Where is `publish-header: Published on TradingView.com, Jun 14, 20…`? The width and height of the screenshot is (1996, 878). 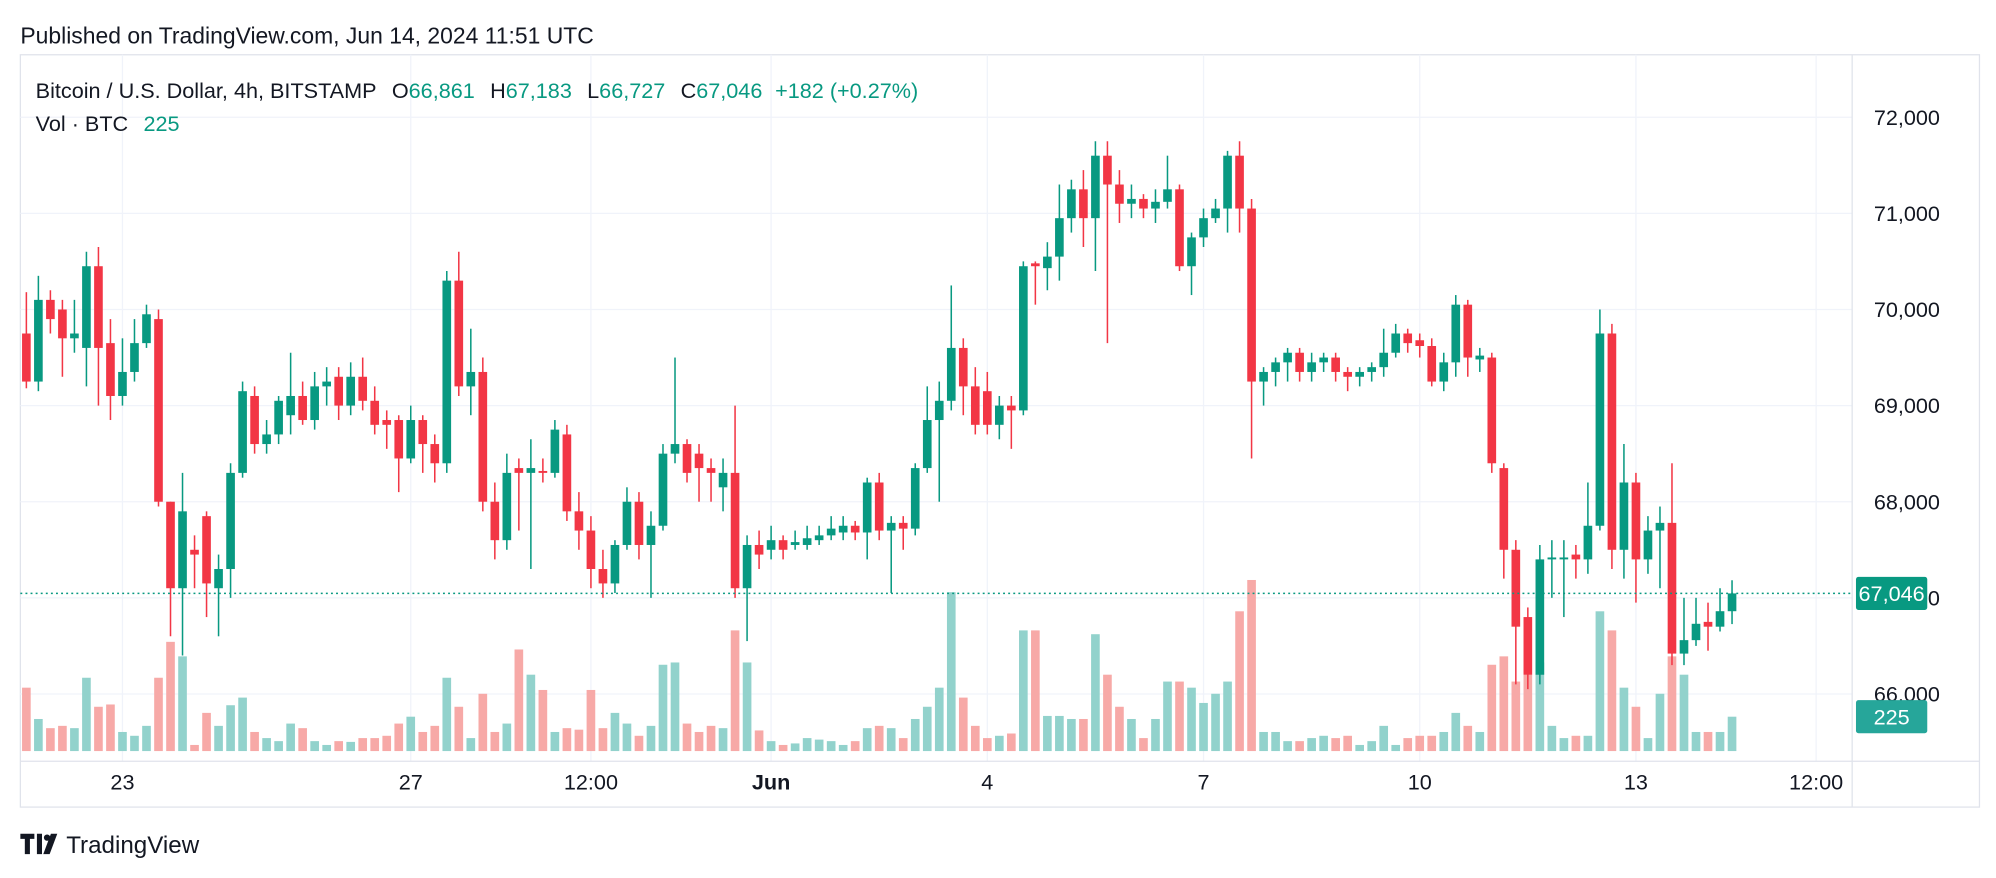 publish-header: Published on TradingView.com, Jun 14, 20… is located at coordinates (306, 35).